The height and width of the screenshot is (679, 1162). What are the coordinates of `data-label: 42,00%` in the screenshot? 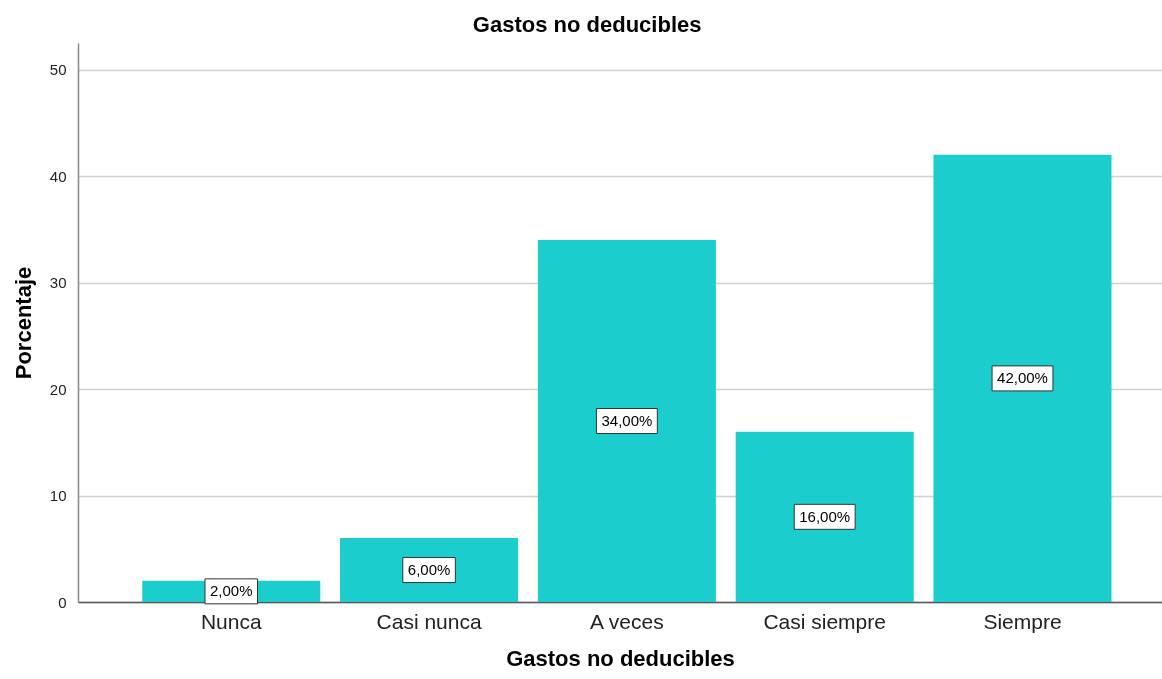 It's located at (1022, 378).